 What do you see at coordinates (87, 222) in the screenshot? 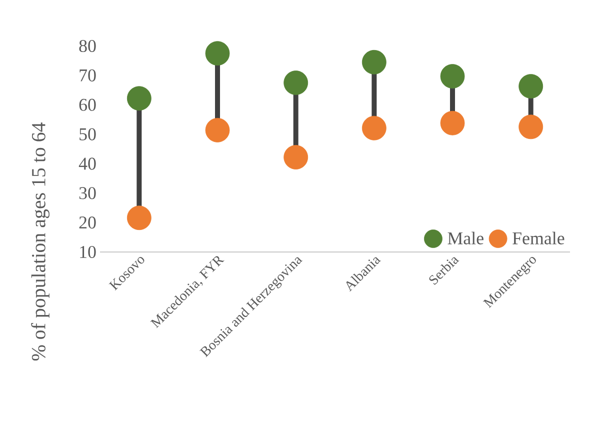
I see `y-tick-label: 20` at bounding box center [87, 222].